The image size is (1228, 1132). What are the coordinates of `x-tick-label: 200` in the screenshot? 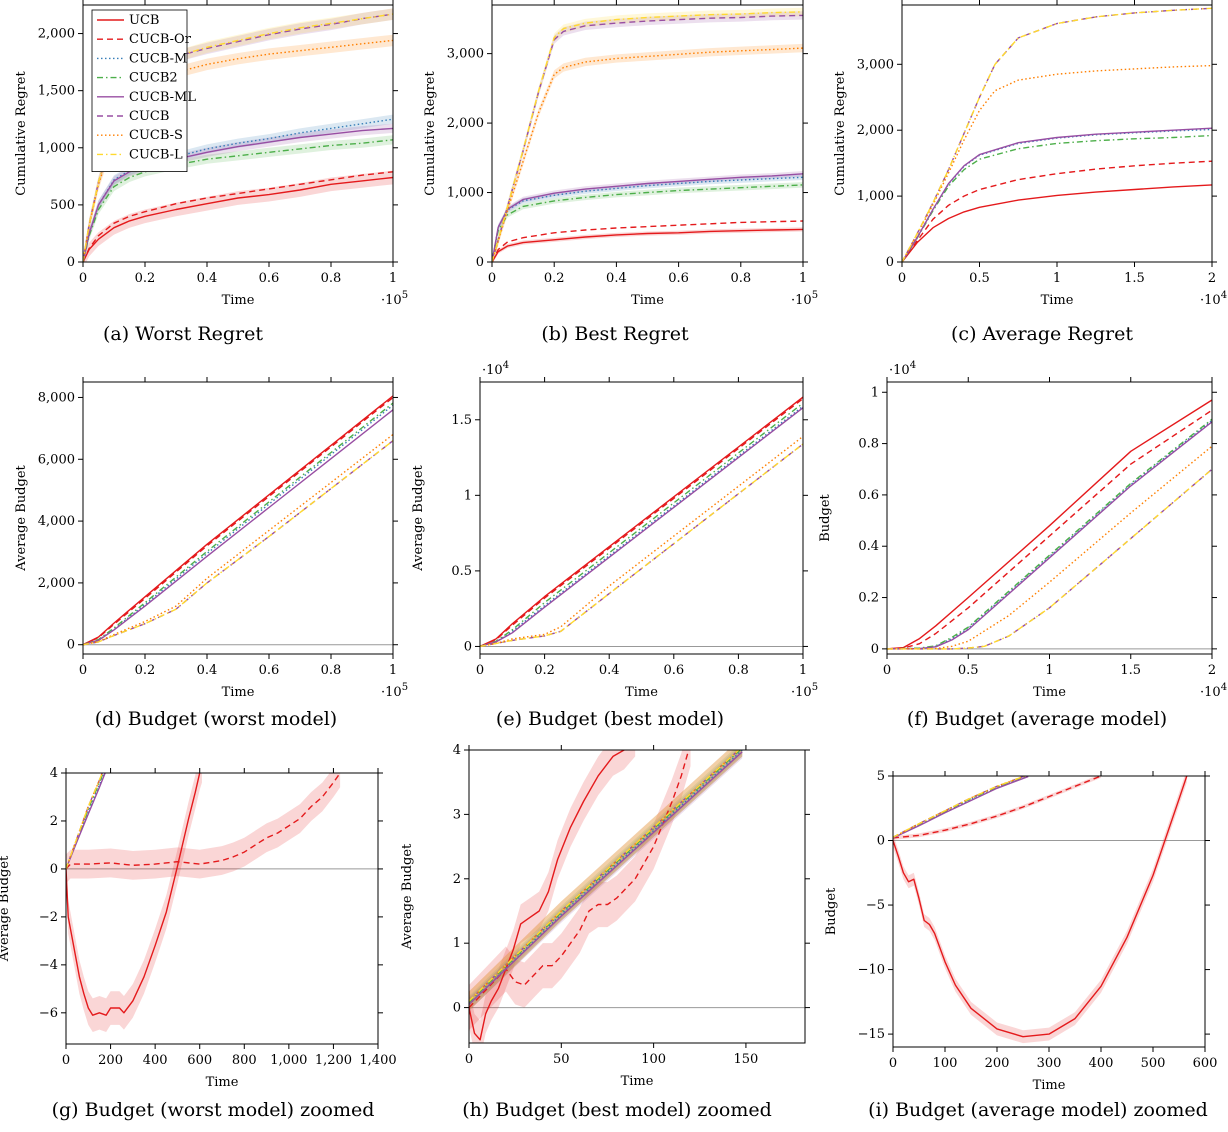 It's located at (110, 1060).